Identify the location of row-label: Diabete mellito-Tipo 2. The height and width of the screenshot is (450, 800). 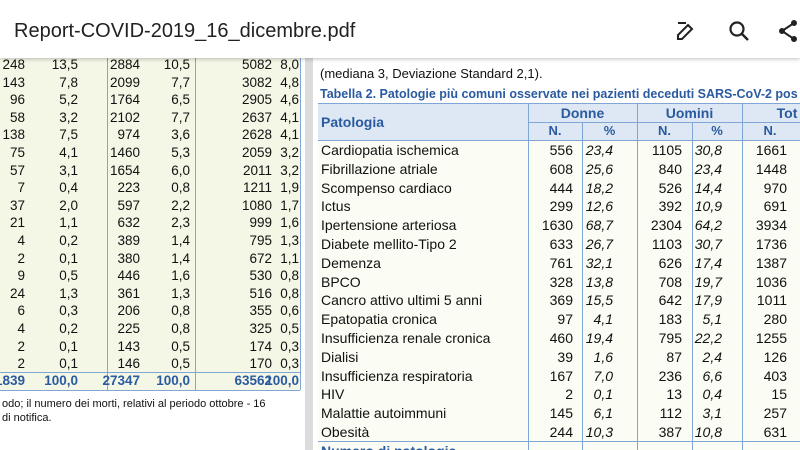
(389, 244).